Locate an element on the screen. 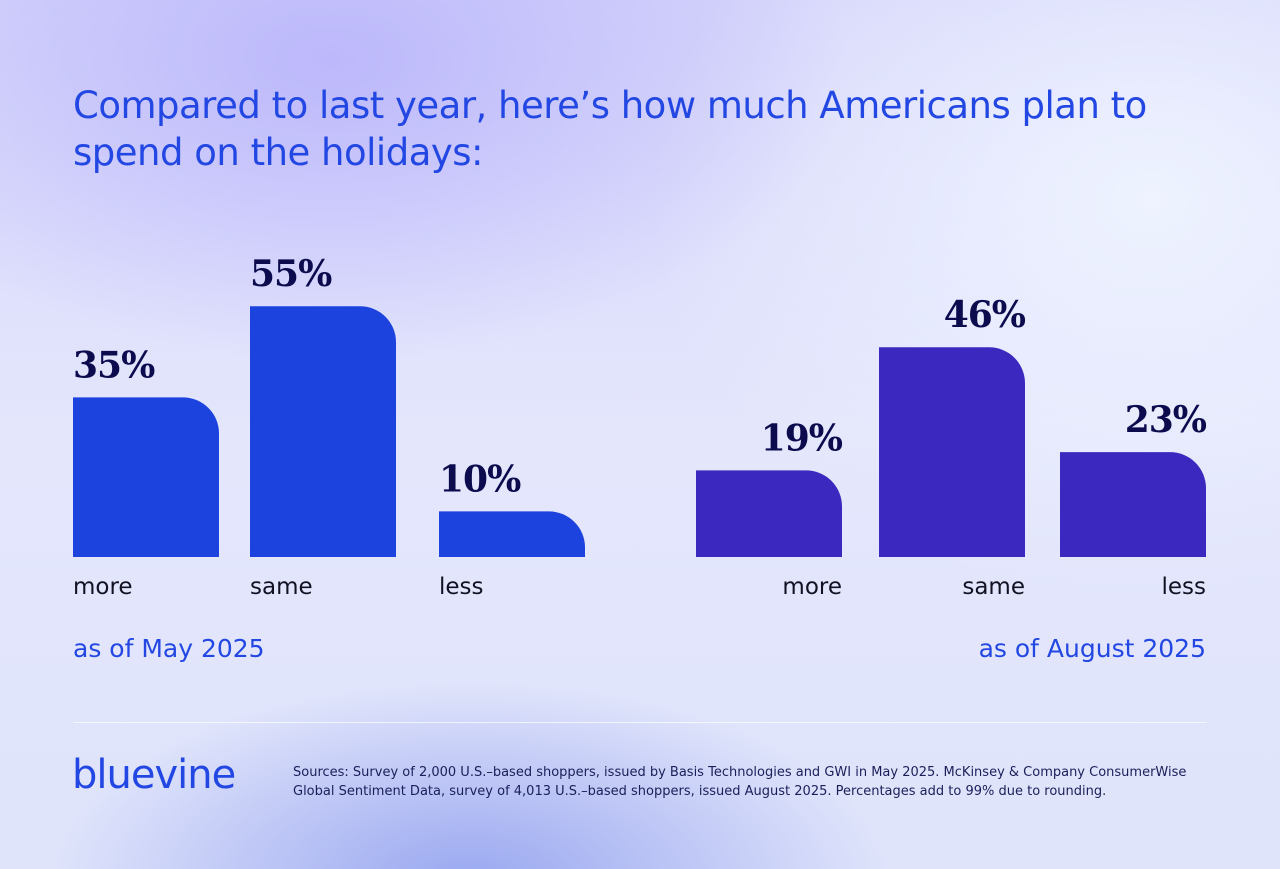 The width and height of the screenshot is (1280, 869). bar-1-less is located at coordinates (1133, 504).